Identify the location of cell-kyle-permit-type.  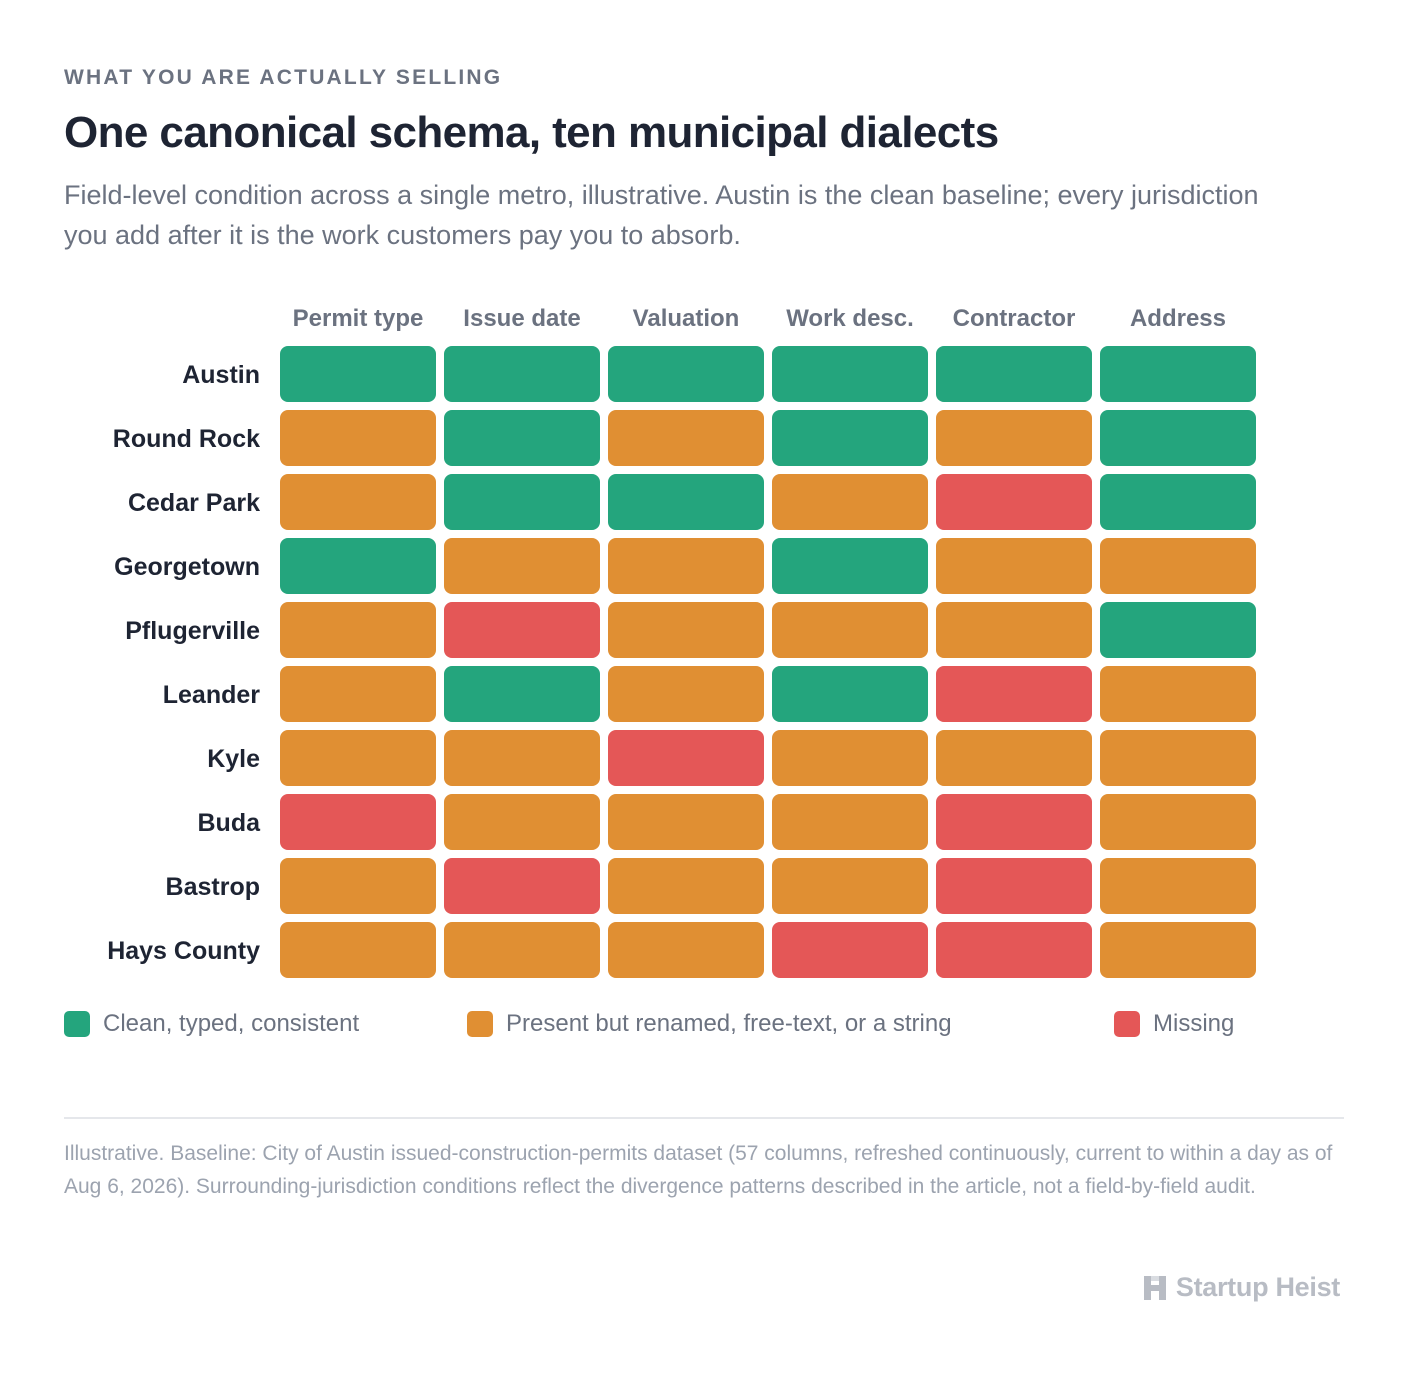
(358, 758).